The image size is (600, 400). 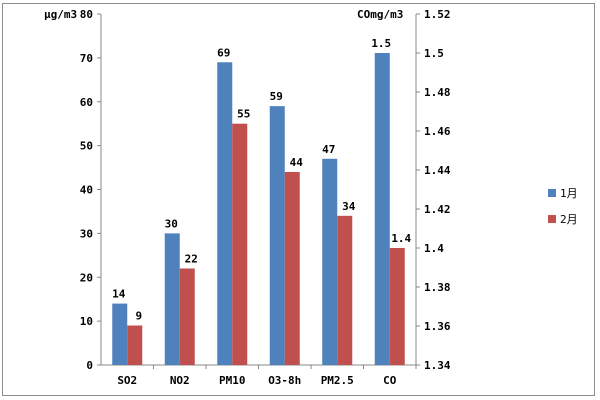 I want to click on x-tick-label: SO2, so click(x=127, y=380).